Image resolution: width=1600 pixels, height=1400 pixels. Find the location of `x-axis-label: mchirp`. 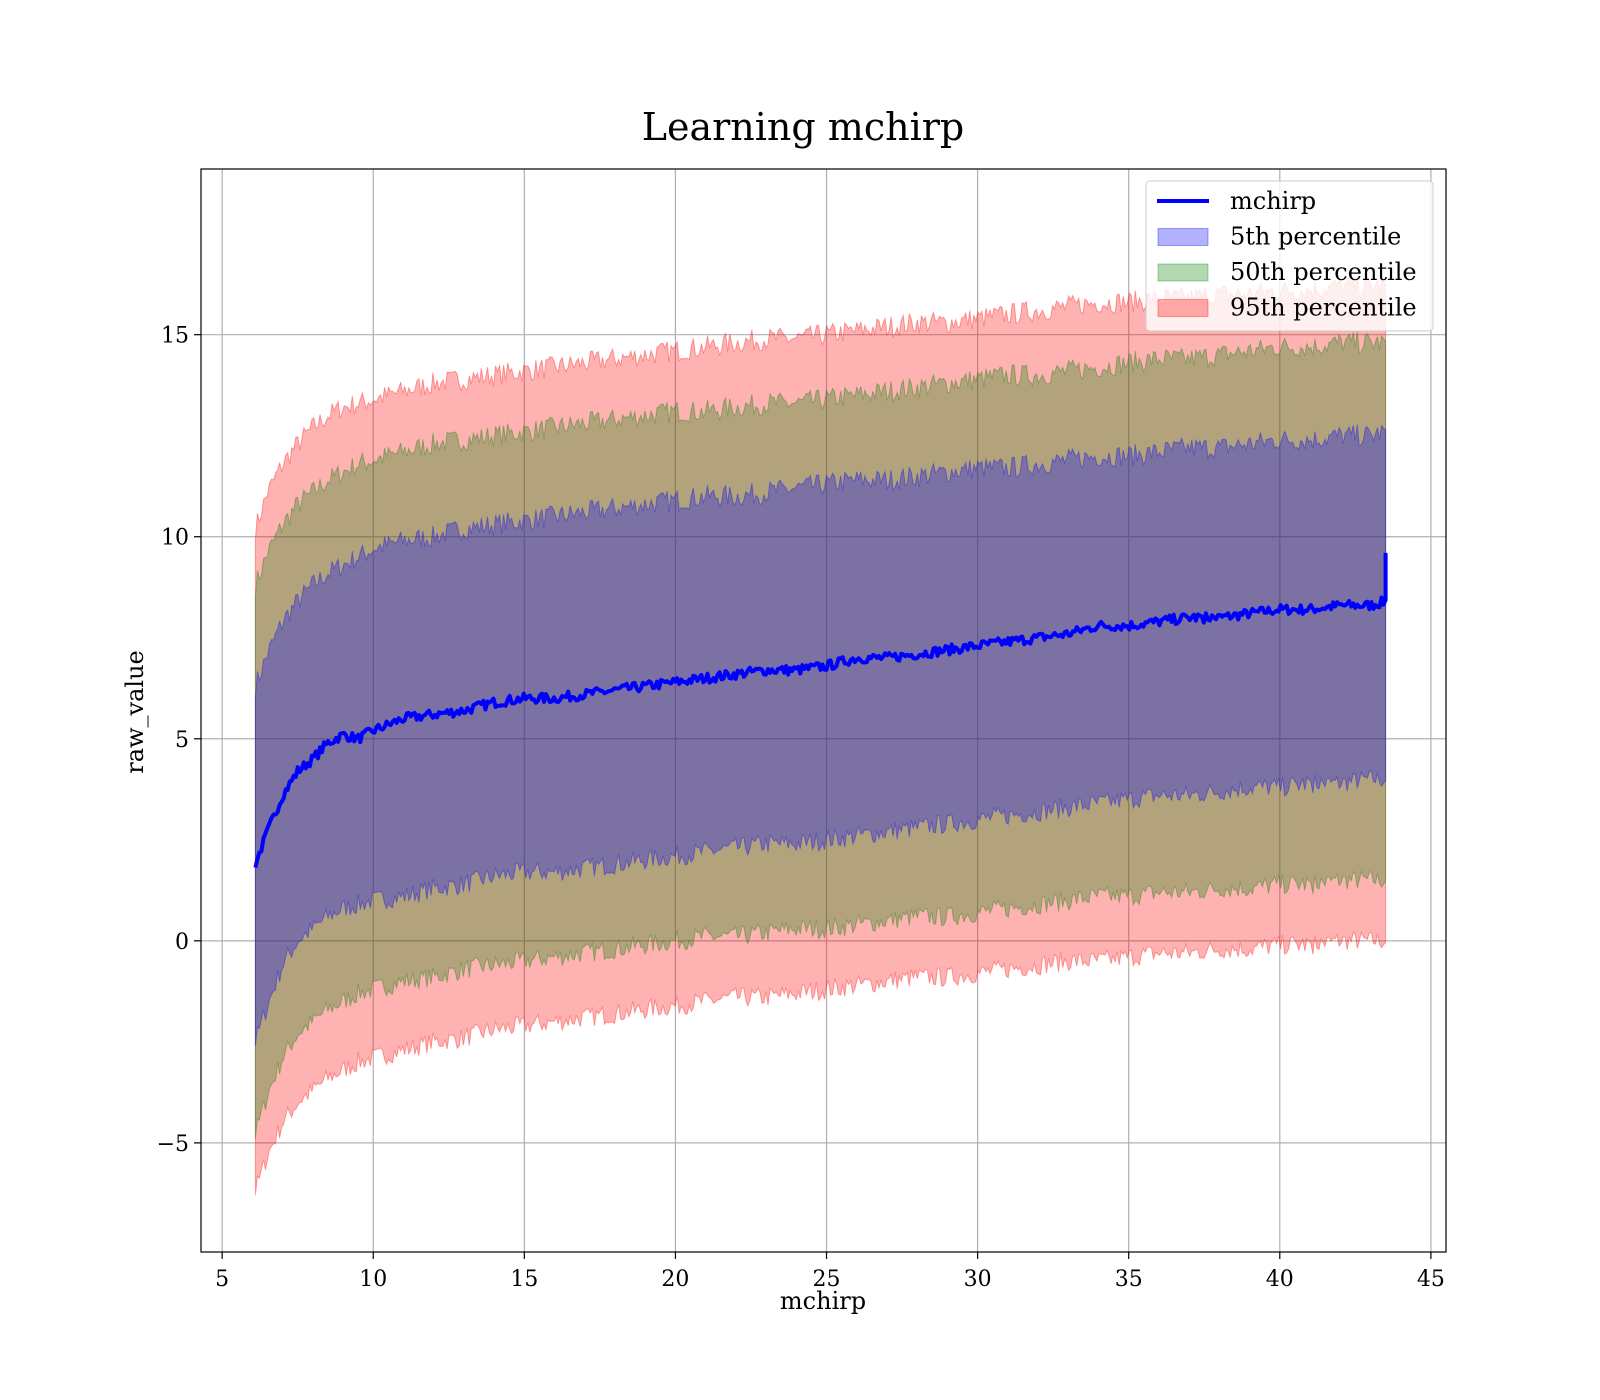

x-axis-label: mchirp is located at coordinates (823, 1301).